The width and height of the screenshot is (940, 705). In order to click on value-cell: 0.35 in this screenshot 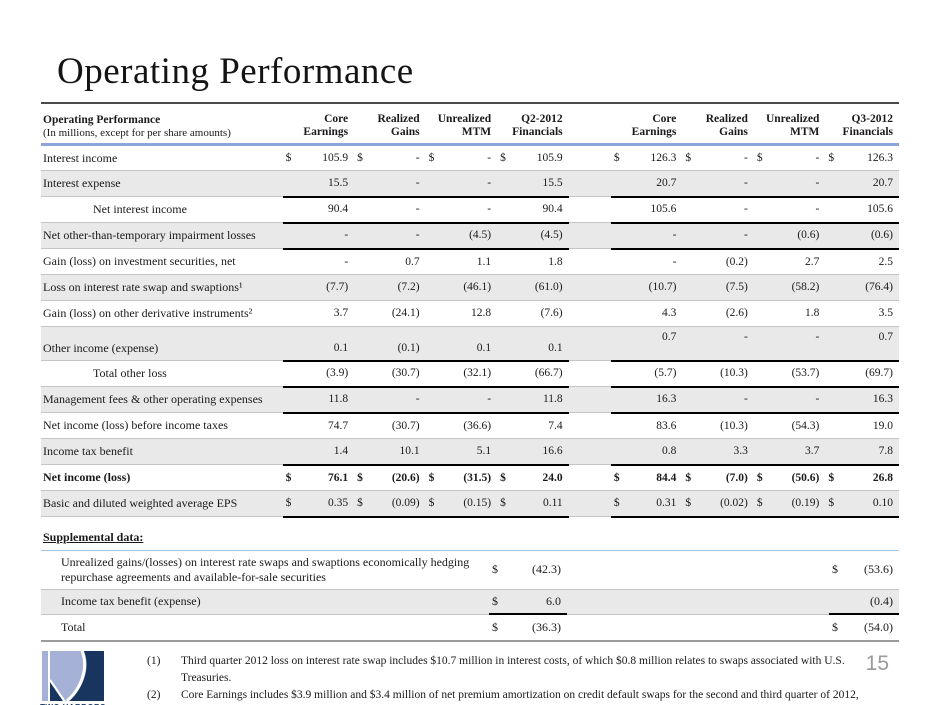, I will do `click(326, 504)`.